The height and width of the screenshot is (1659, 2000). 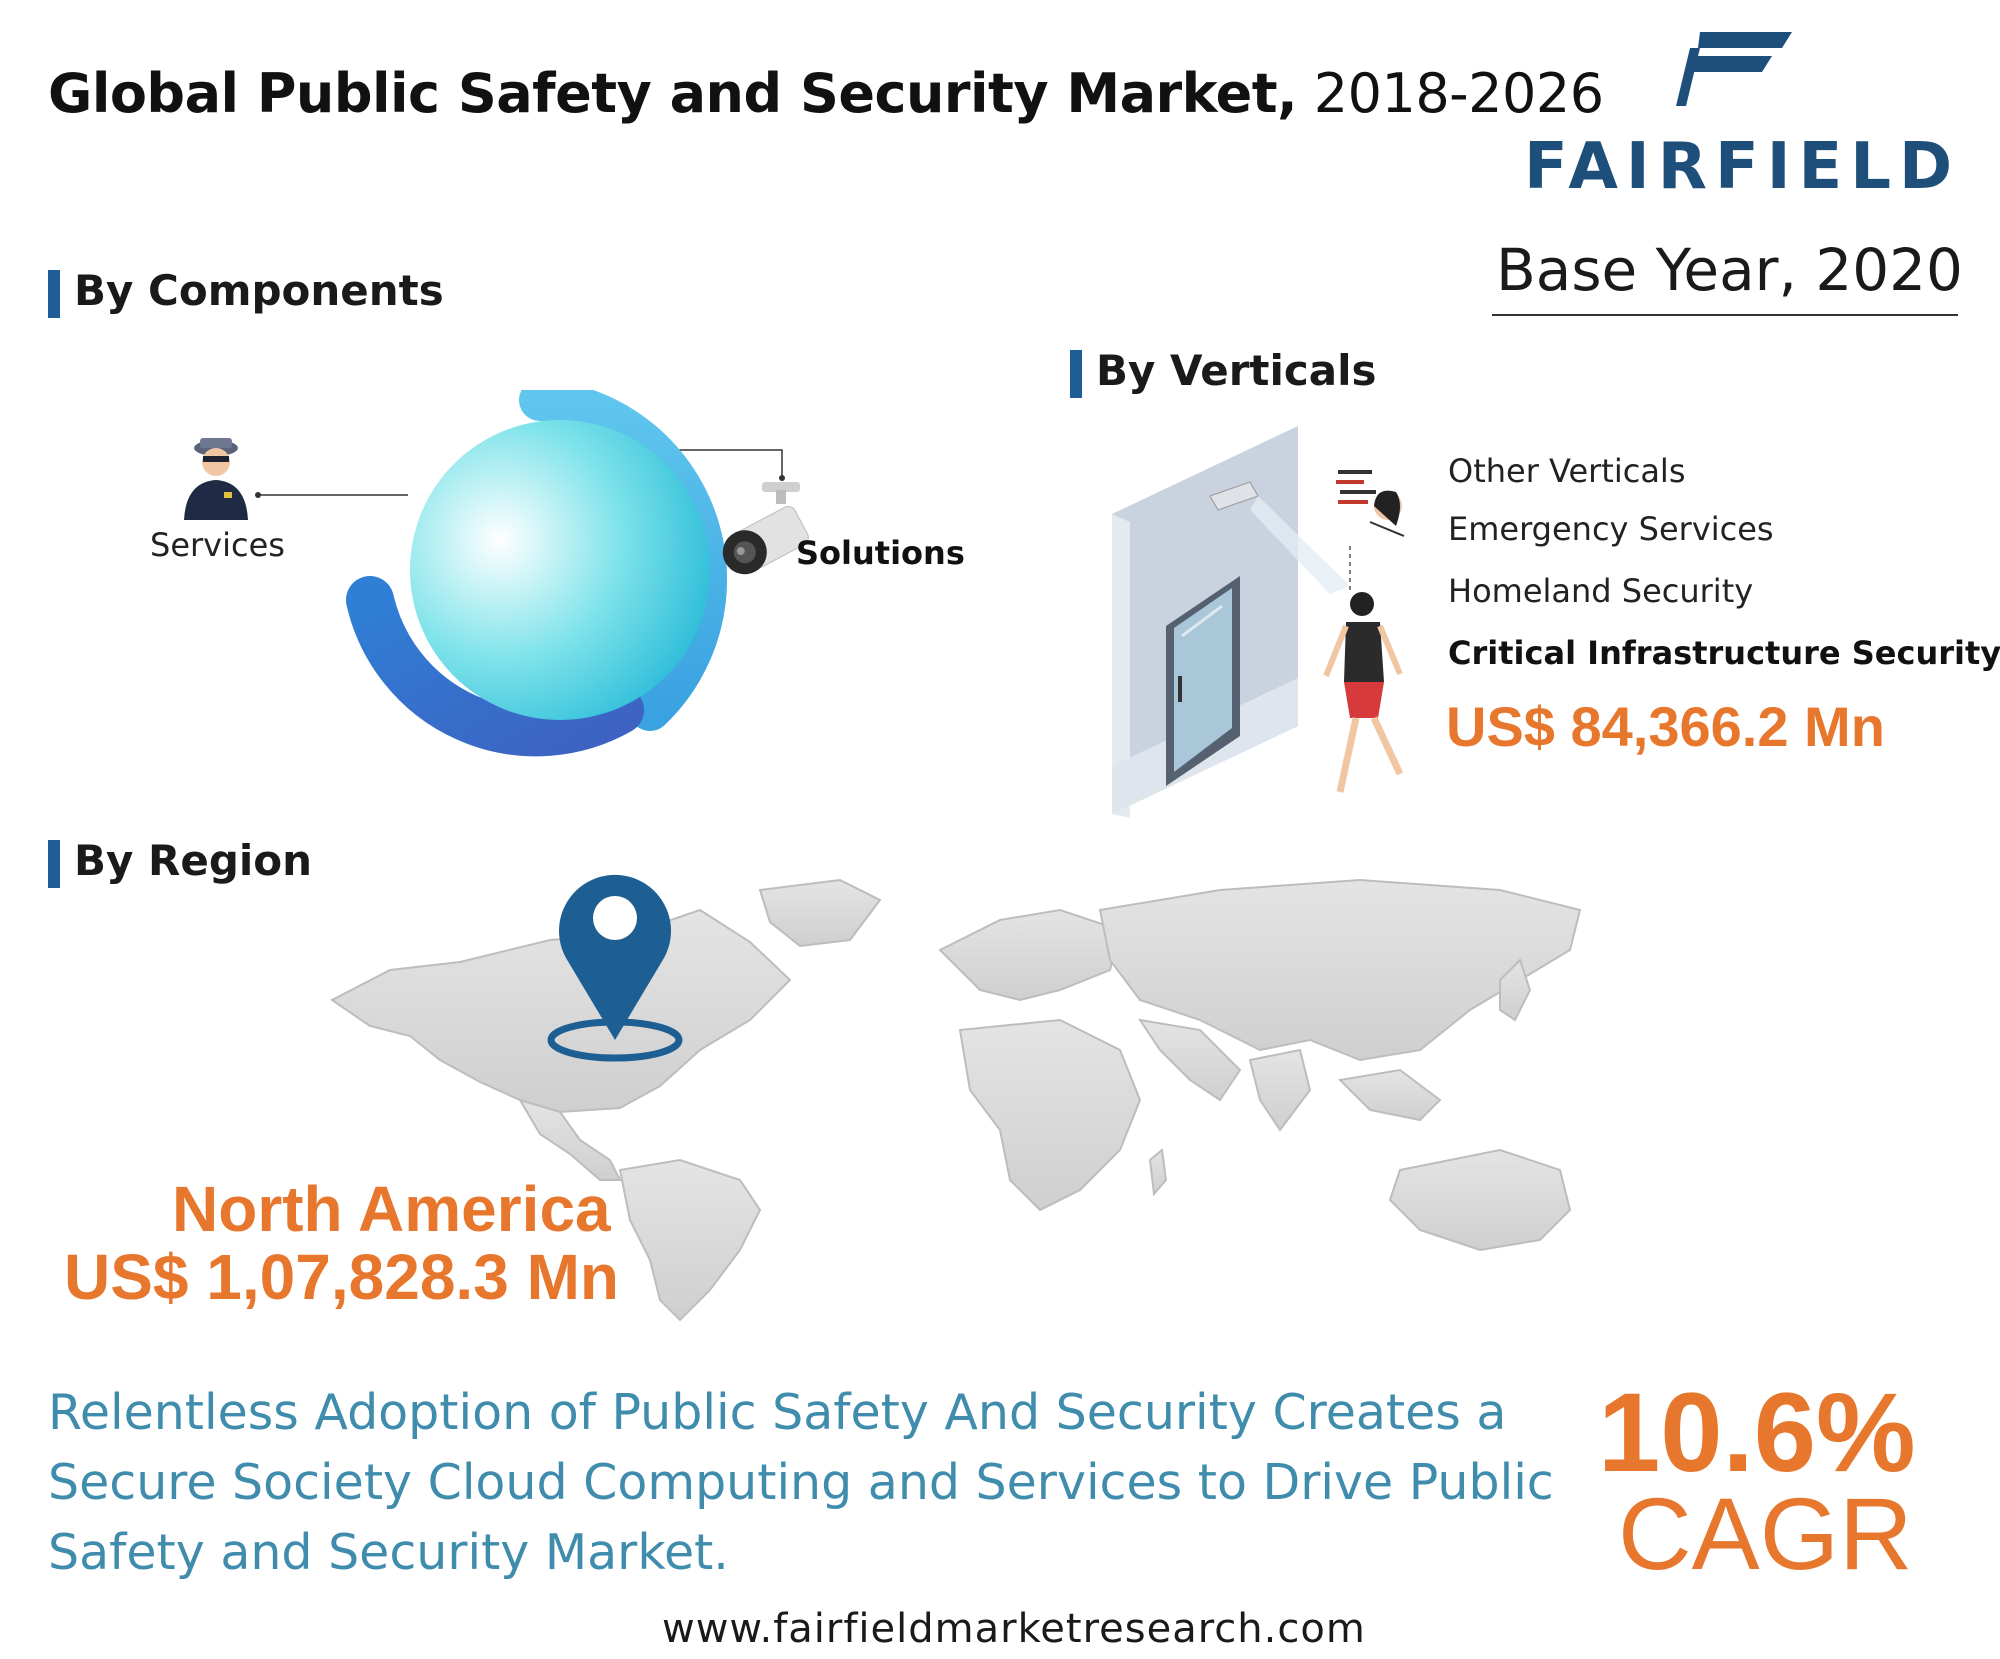 I want to click on components-donut, so click(x=496, y=573).